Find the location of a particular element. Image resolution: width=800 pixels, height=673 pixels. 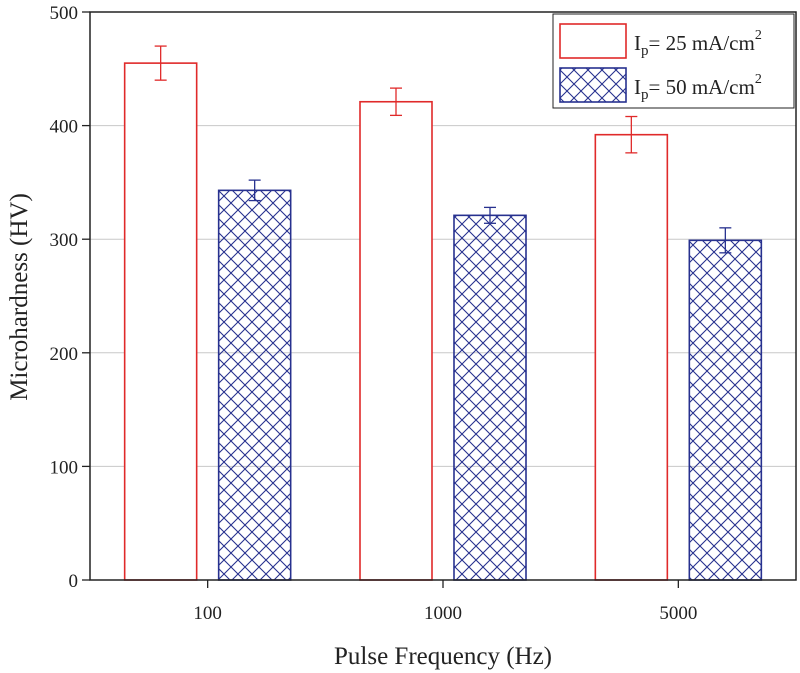

legend: Ip= 25 mA/cm2 Ip= 50 mA/cm2 is located at coordinates (673, 61).